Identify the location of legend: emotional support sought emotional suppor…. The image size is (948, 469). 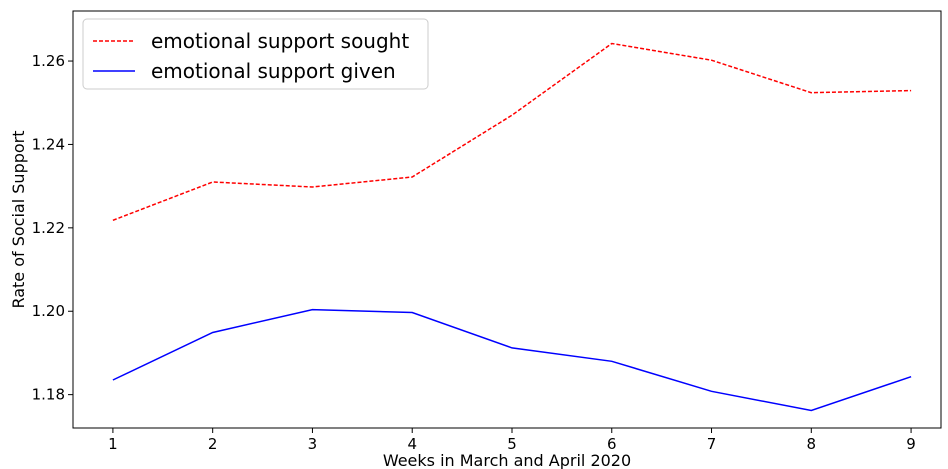
(255, 54).